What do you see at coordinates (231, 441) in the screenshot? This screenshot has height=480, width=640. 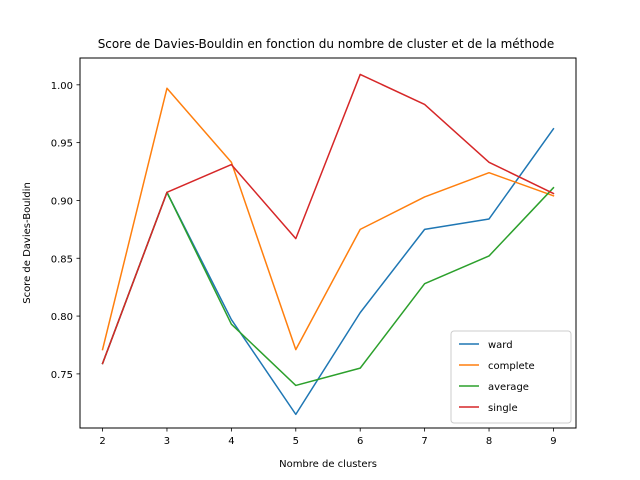 I see `x-tick-label: 4` at bounding box center [231, 441].